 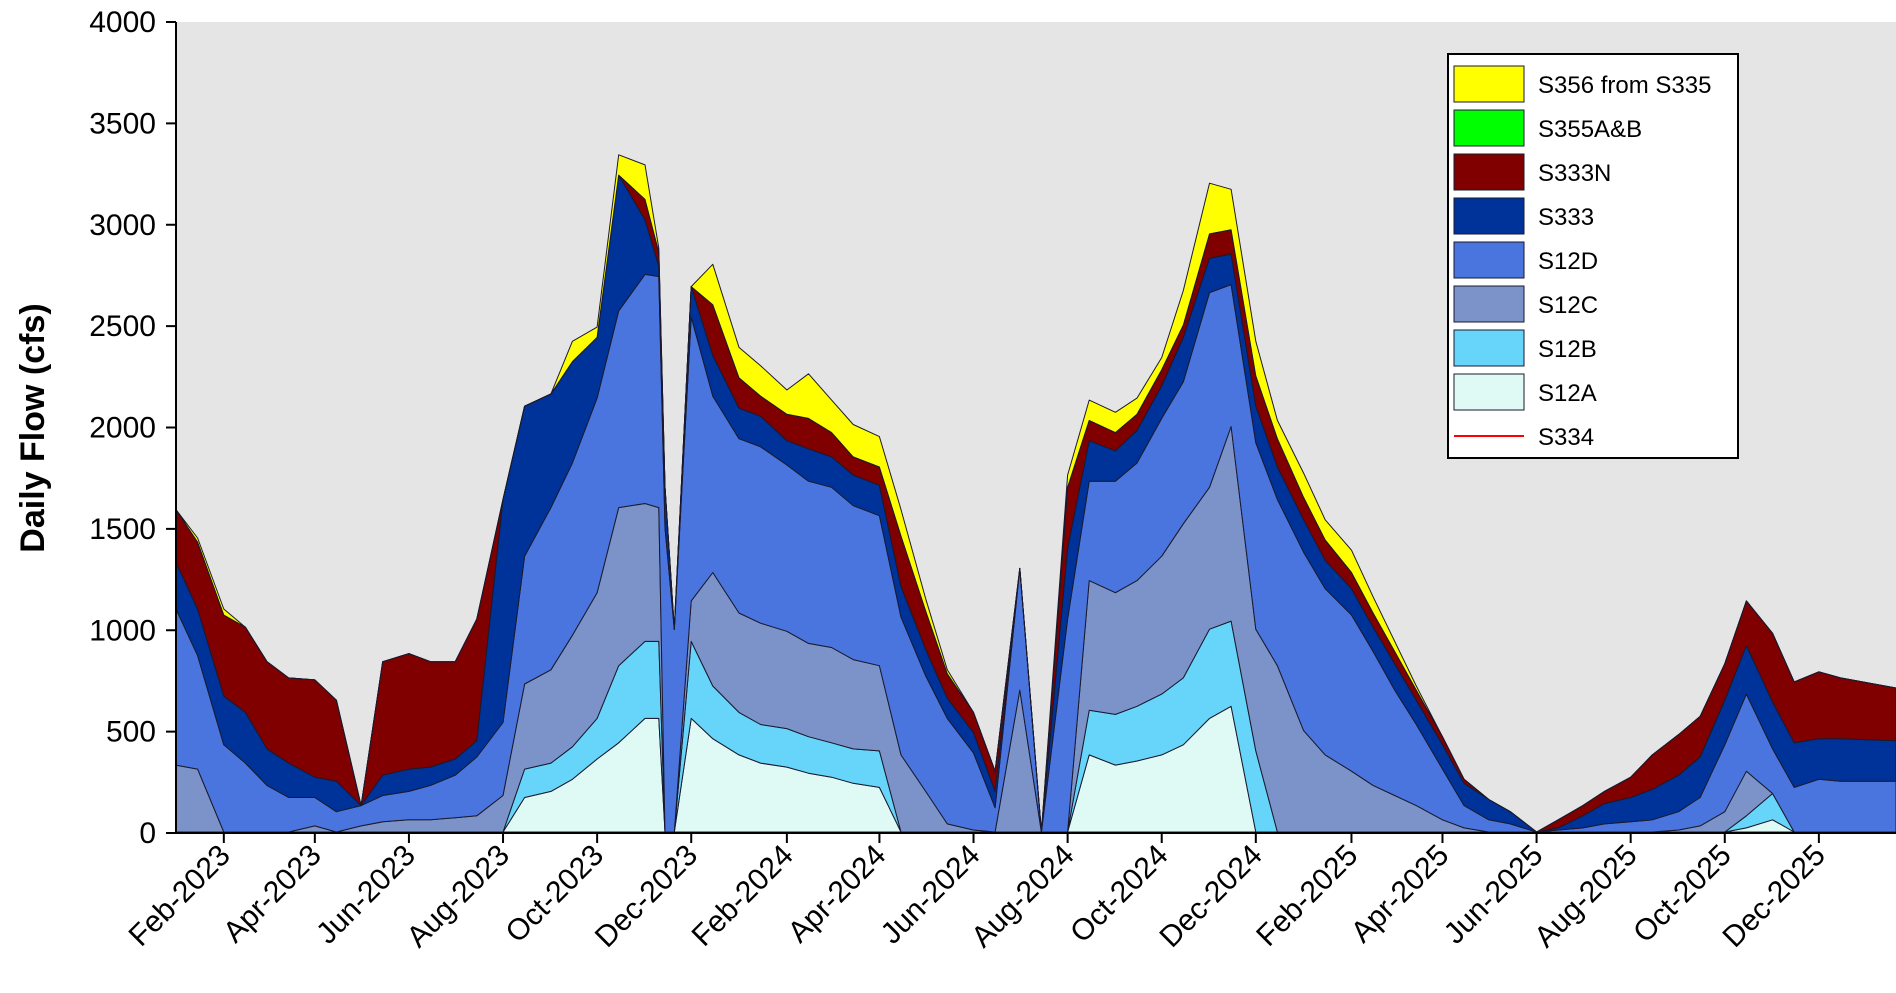 What do you see at coordinates (122, 630) in the screenshot?
I see `y-tick-label: 1000` at bounding box center [122, 630].